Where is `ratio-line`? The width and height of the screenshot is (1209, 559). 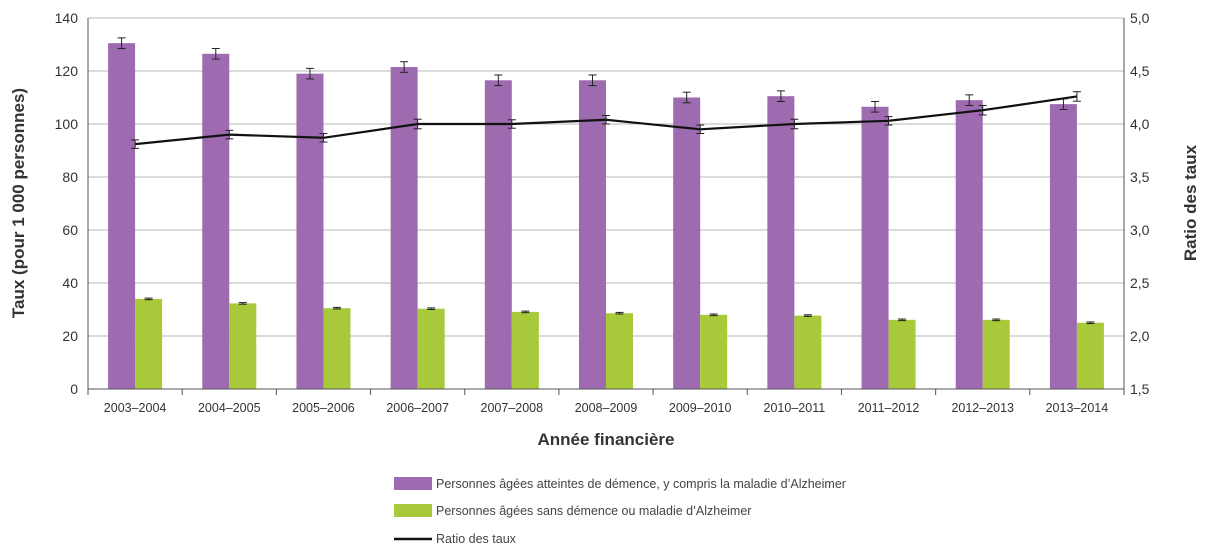
ratio-line is located at coordinates (606, 120).